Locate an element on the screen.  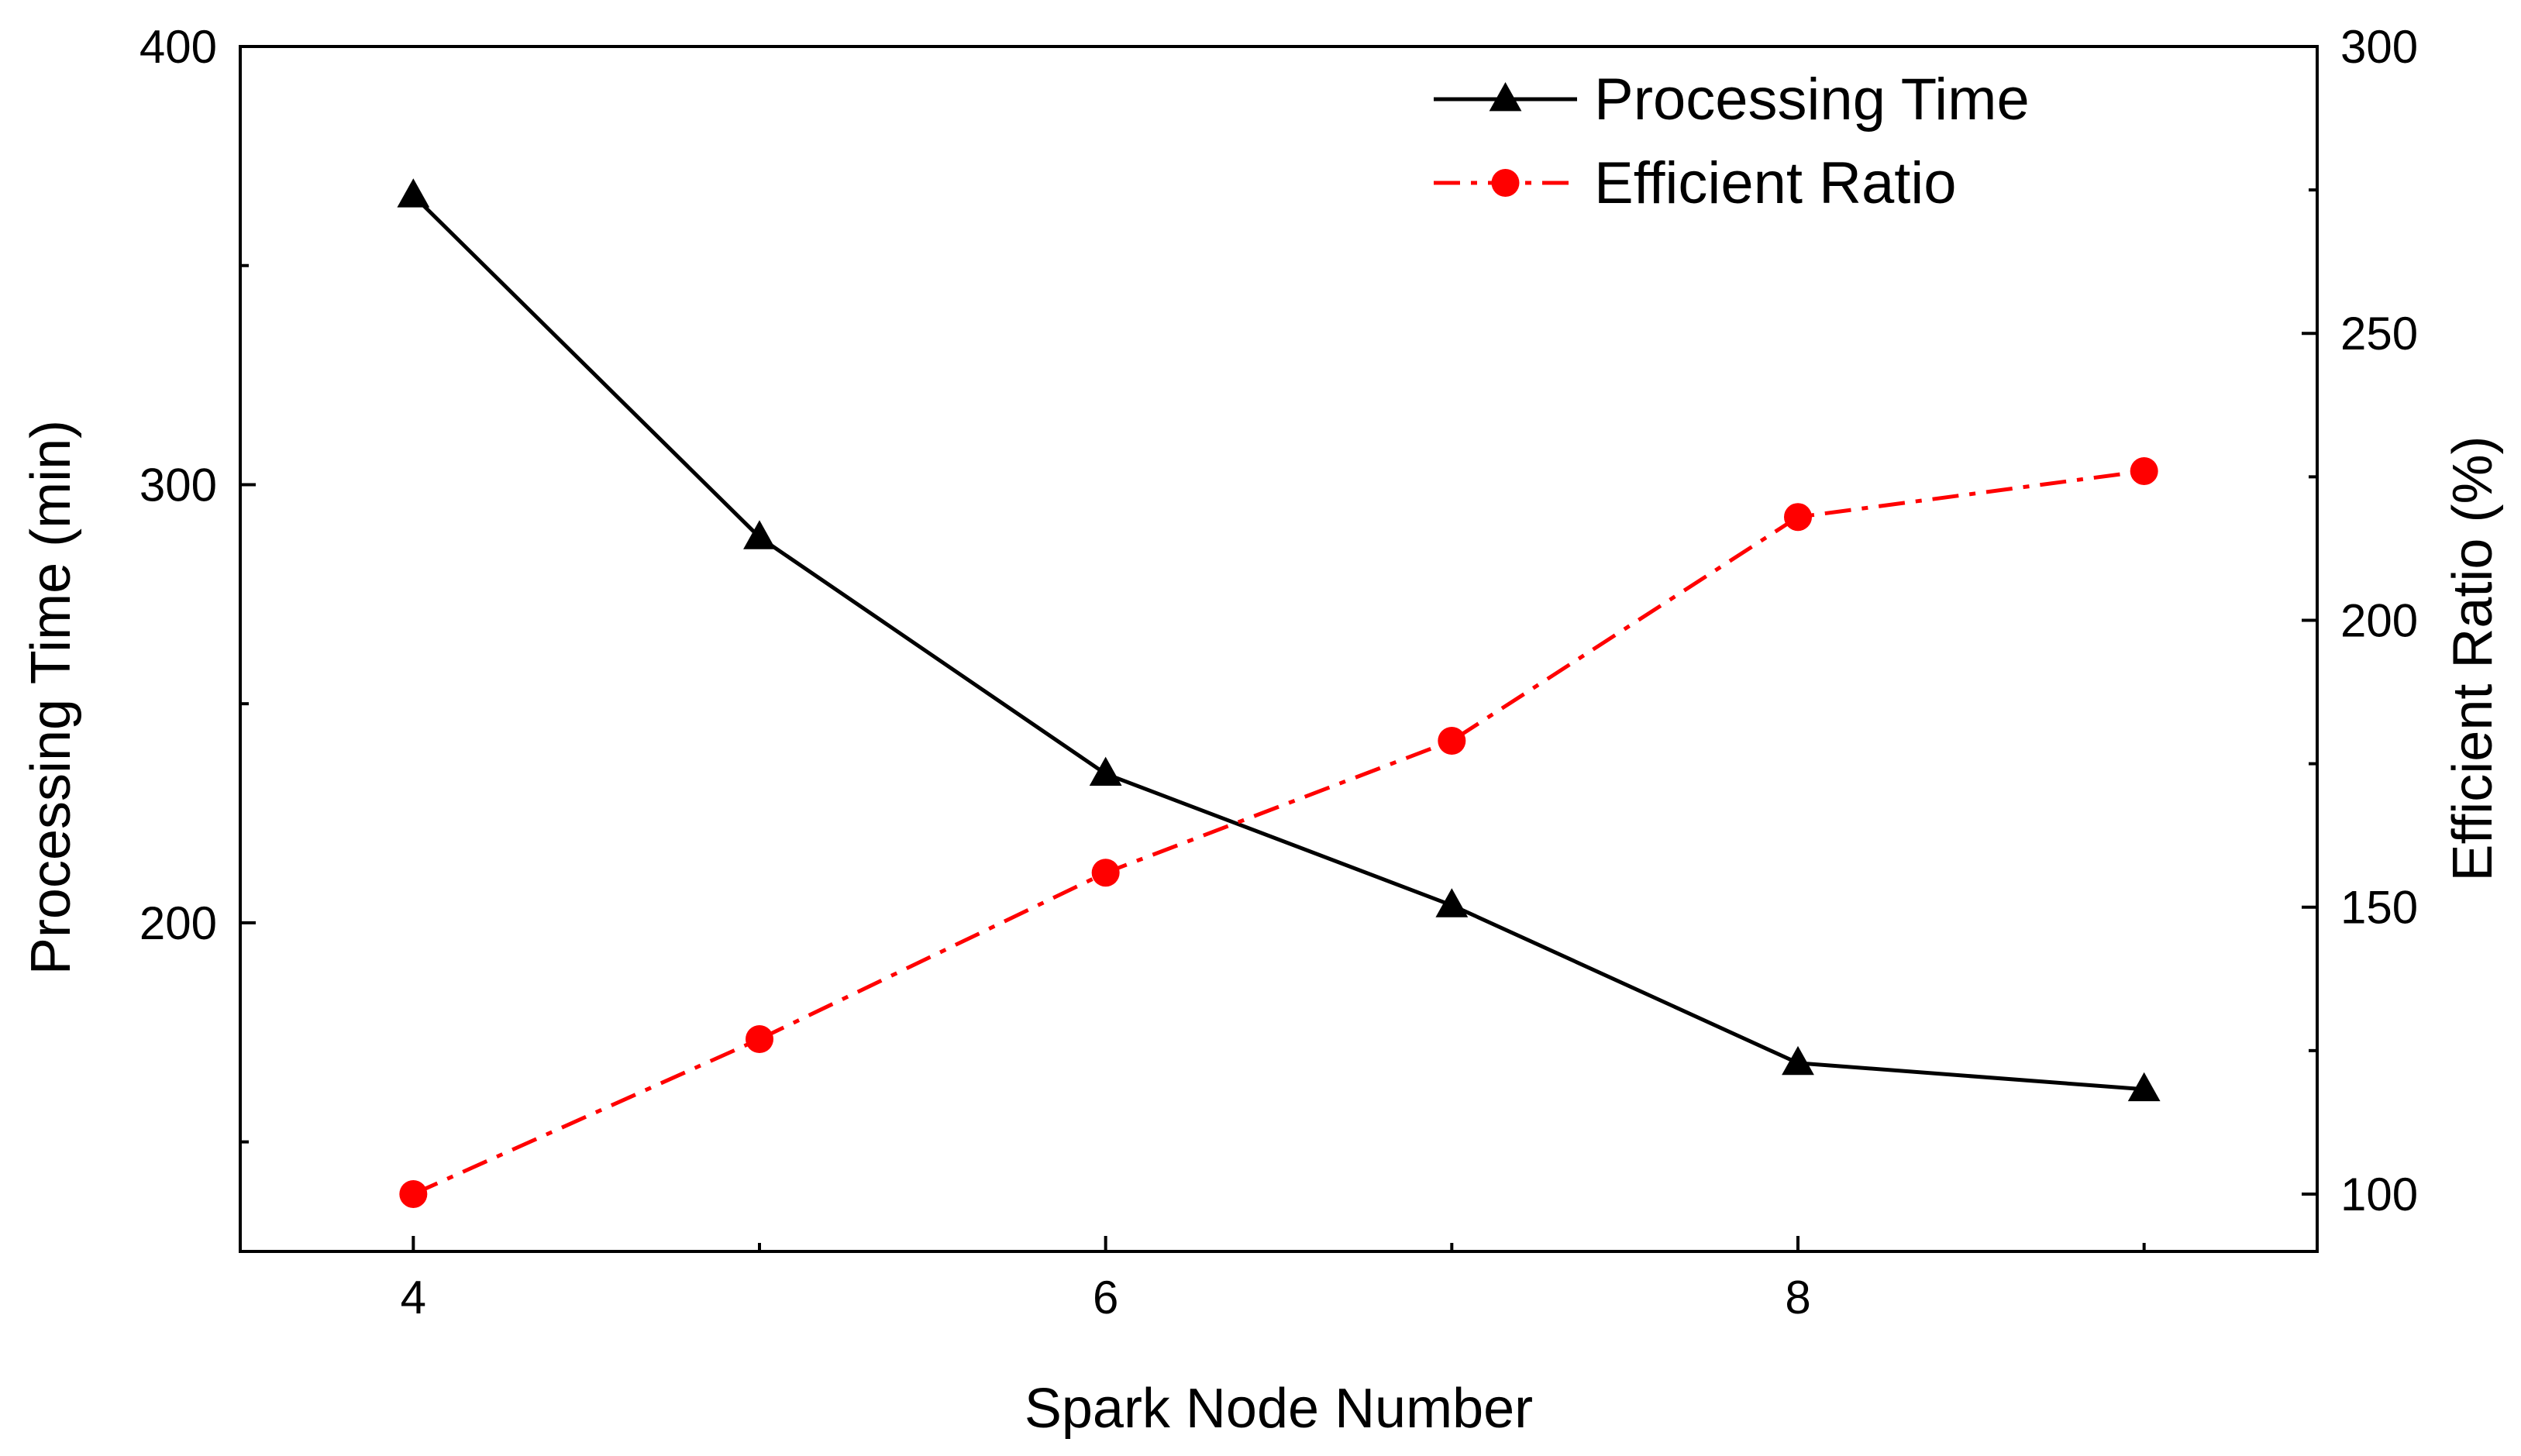
y-right-tick-label: 100 is located at coordinates (2379, 1194).